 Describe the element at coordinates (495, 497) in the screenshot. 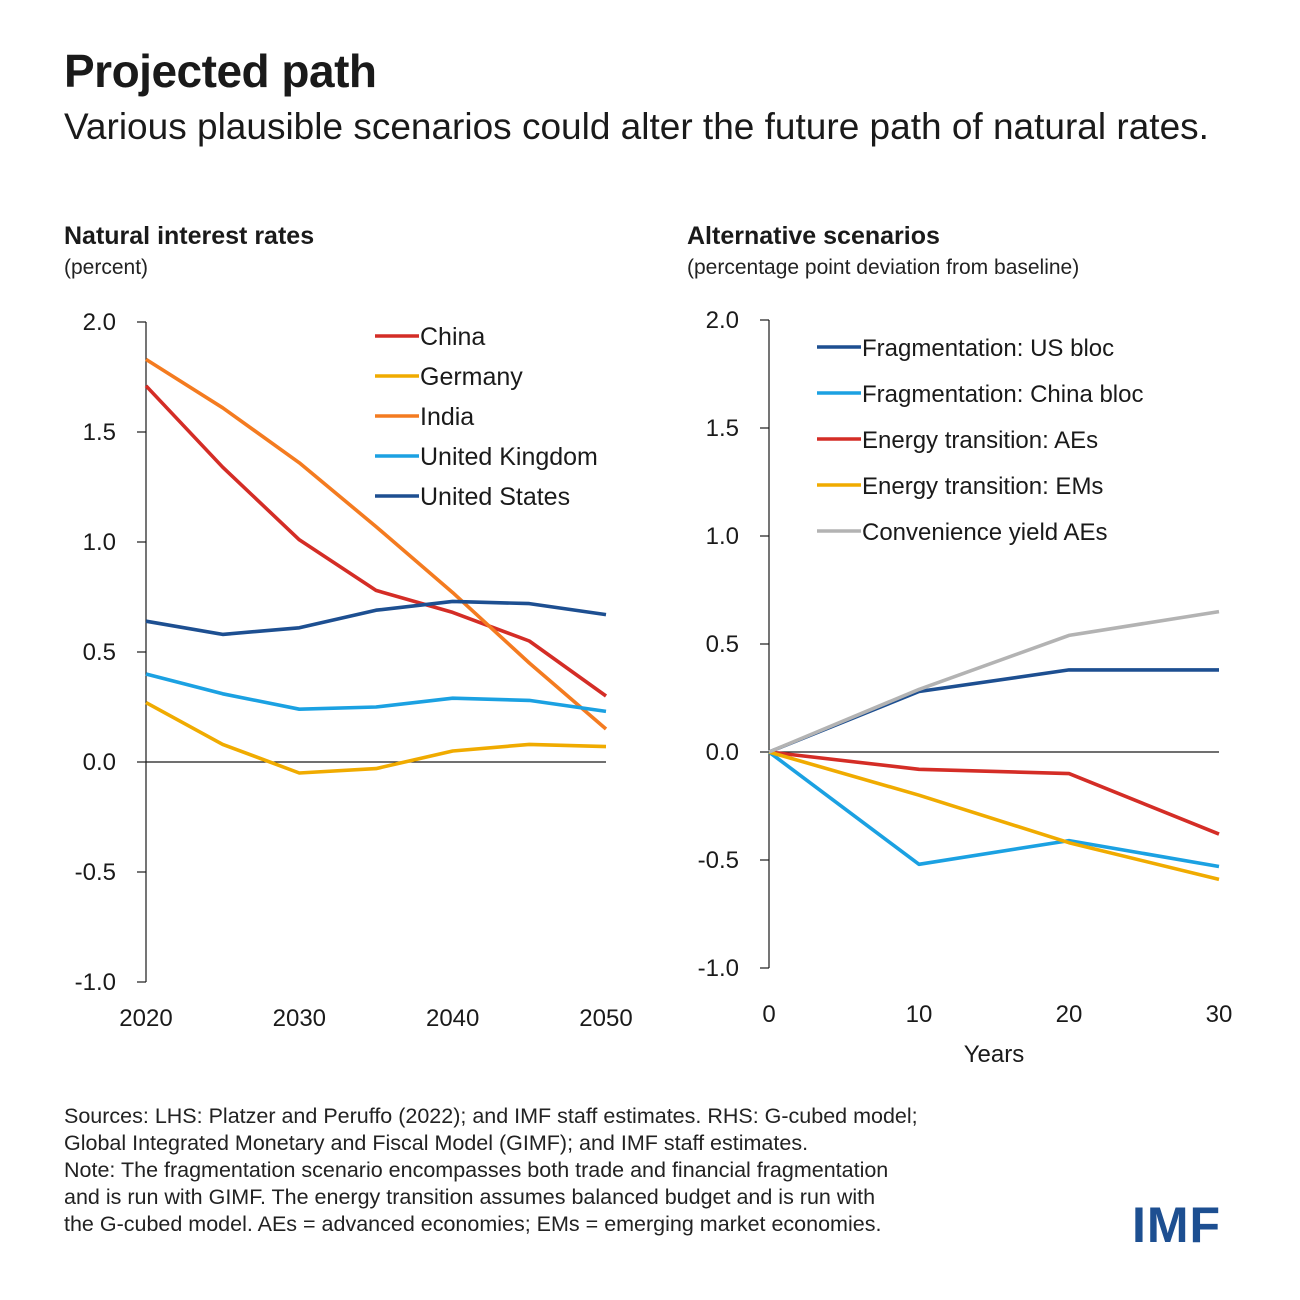

I see `legend-label: United States` at that location.